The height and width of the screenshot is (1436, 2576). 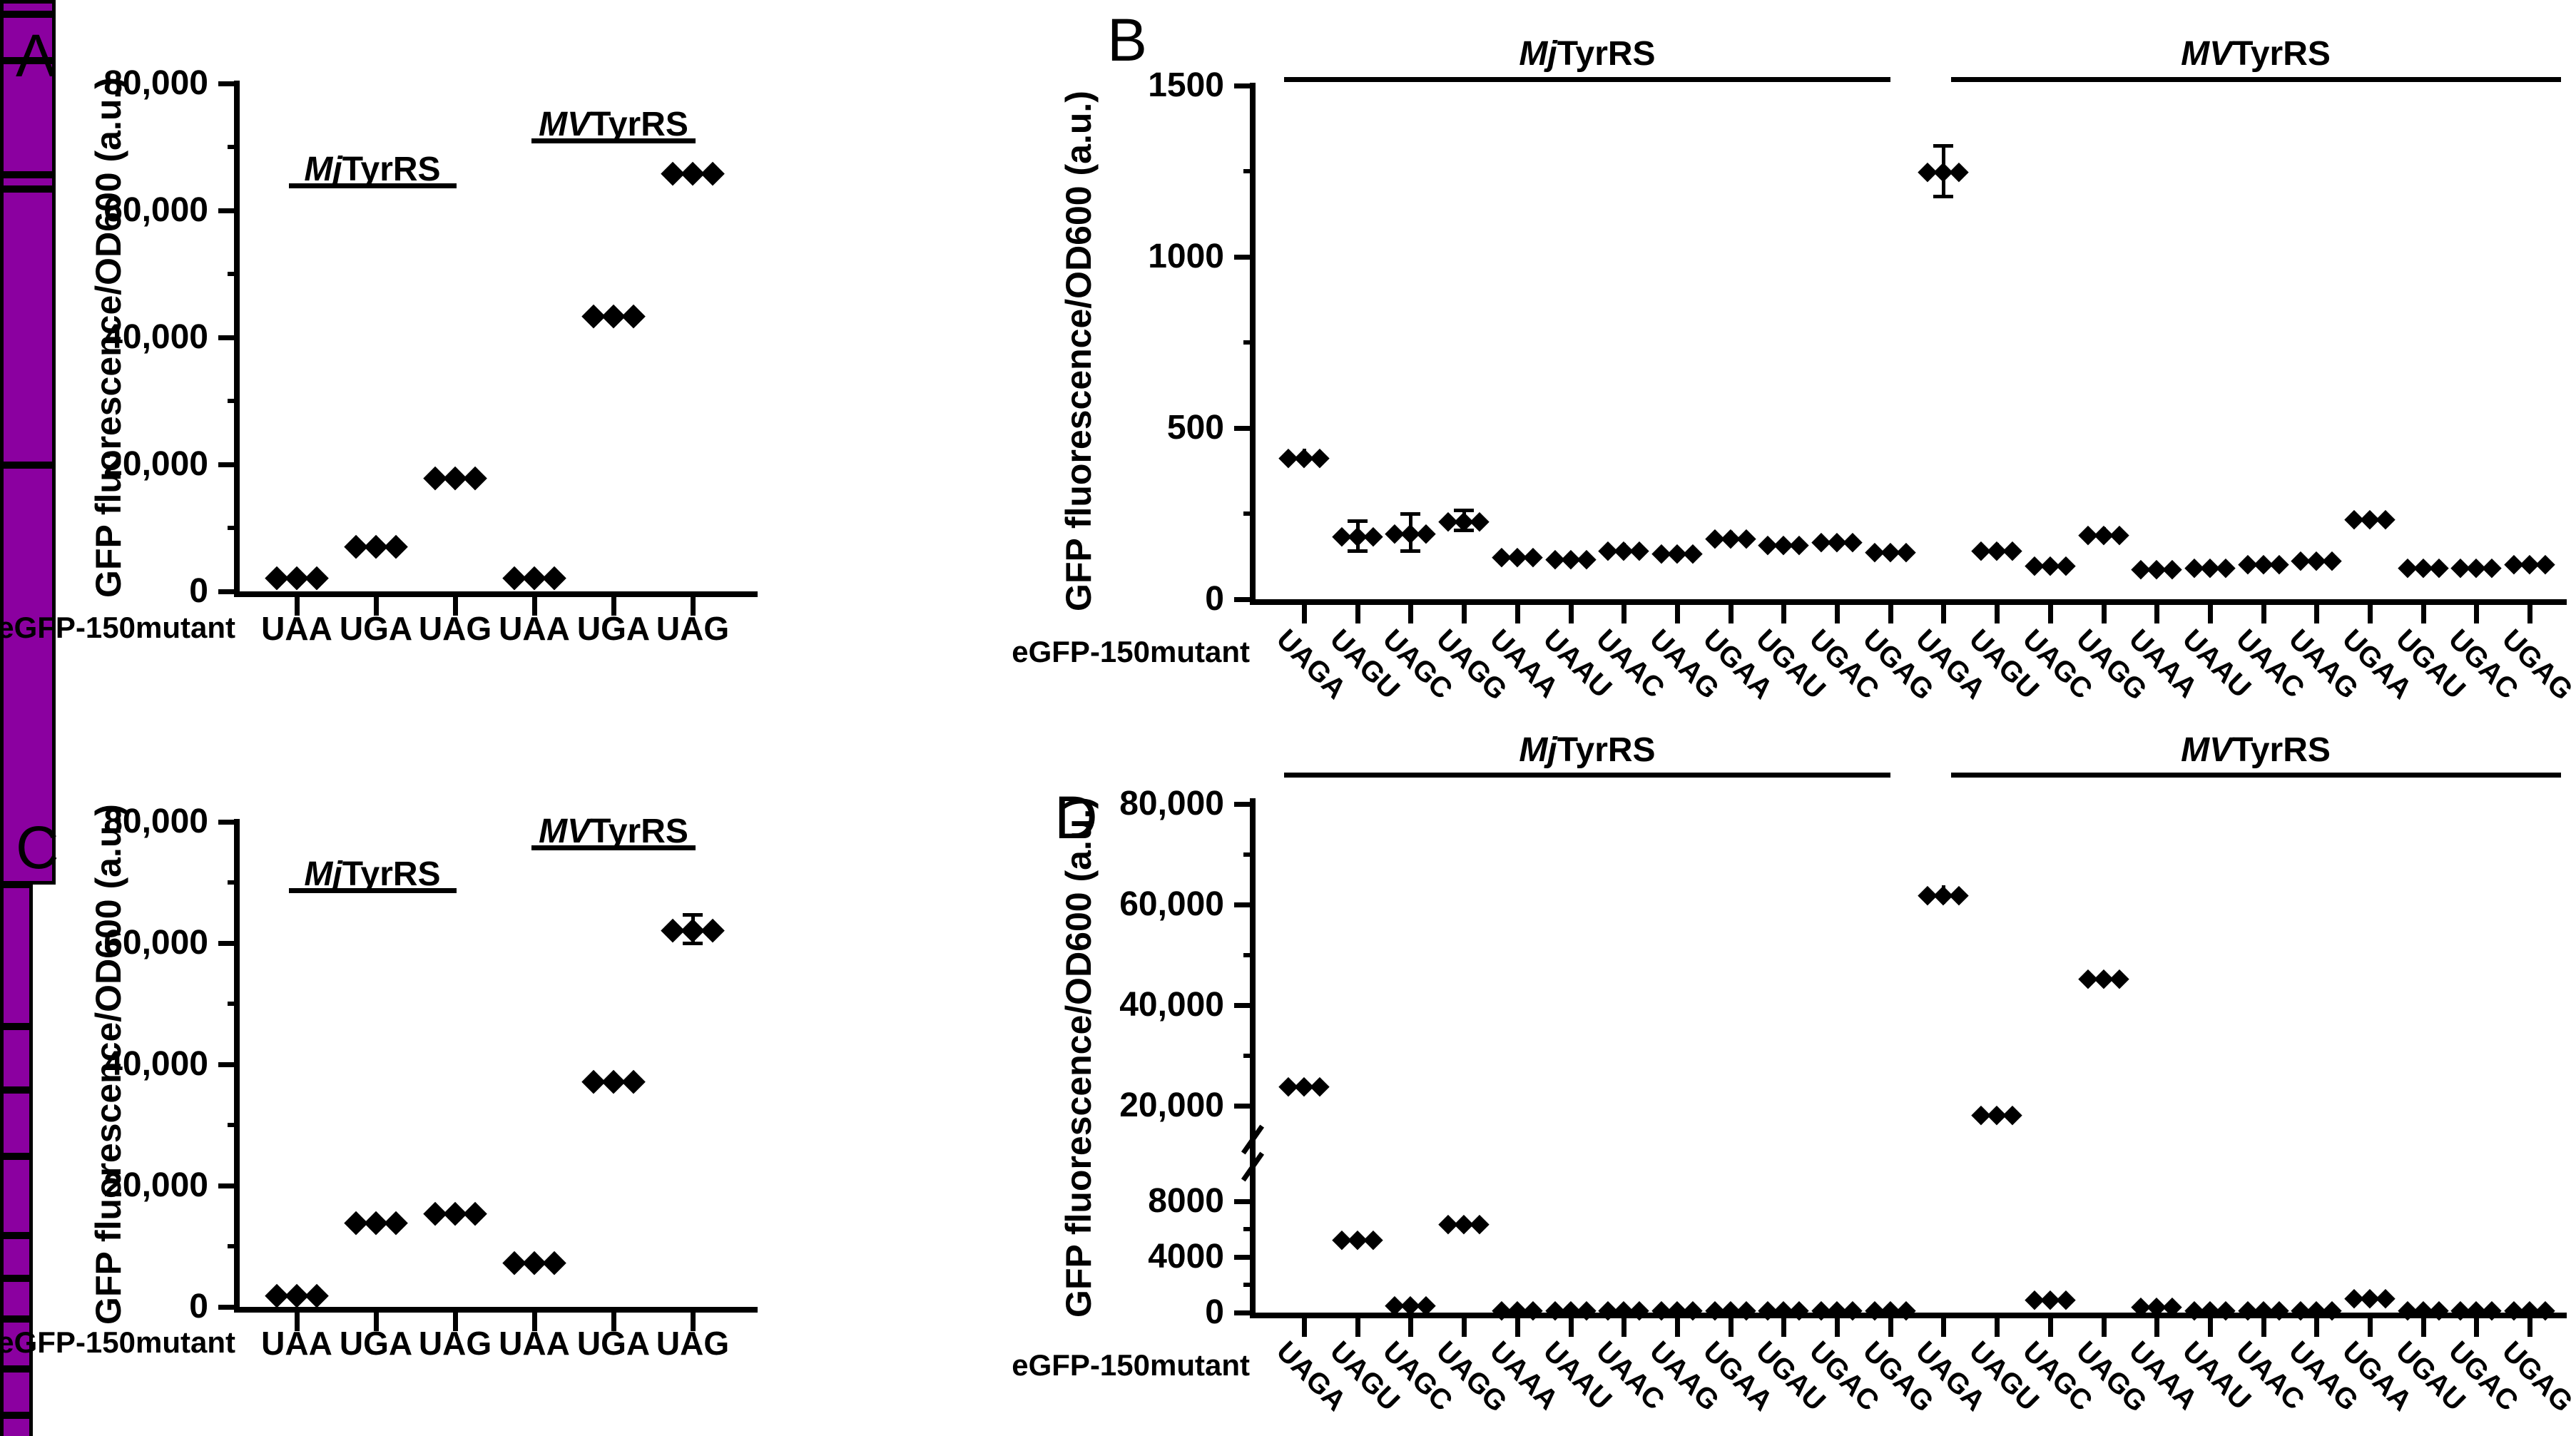 I want to click on group-label-rest: TyrRS, so click(x=1606, y=54).